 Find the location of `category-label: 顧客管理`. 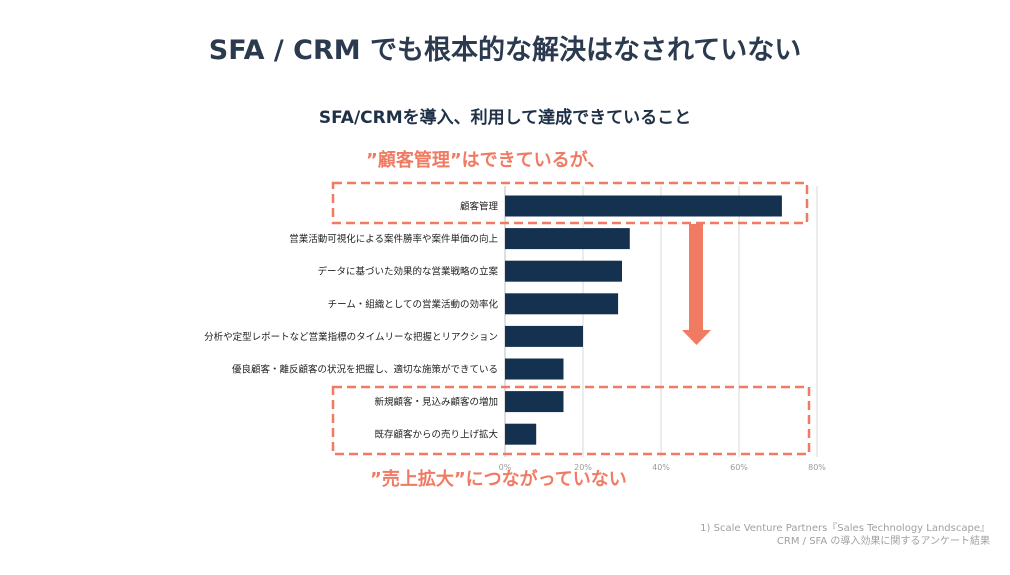

category-label: 顧客管理 is located at coordinates (479, 207).